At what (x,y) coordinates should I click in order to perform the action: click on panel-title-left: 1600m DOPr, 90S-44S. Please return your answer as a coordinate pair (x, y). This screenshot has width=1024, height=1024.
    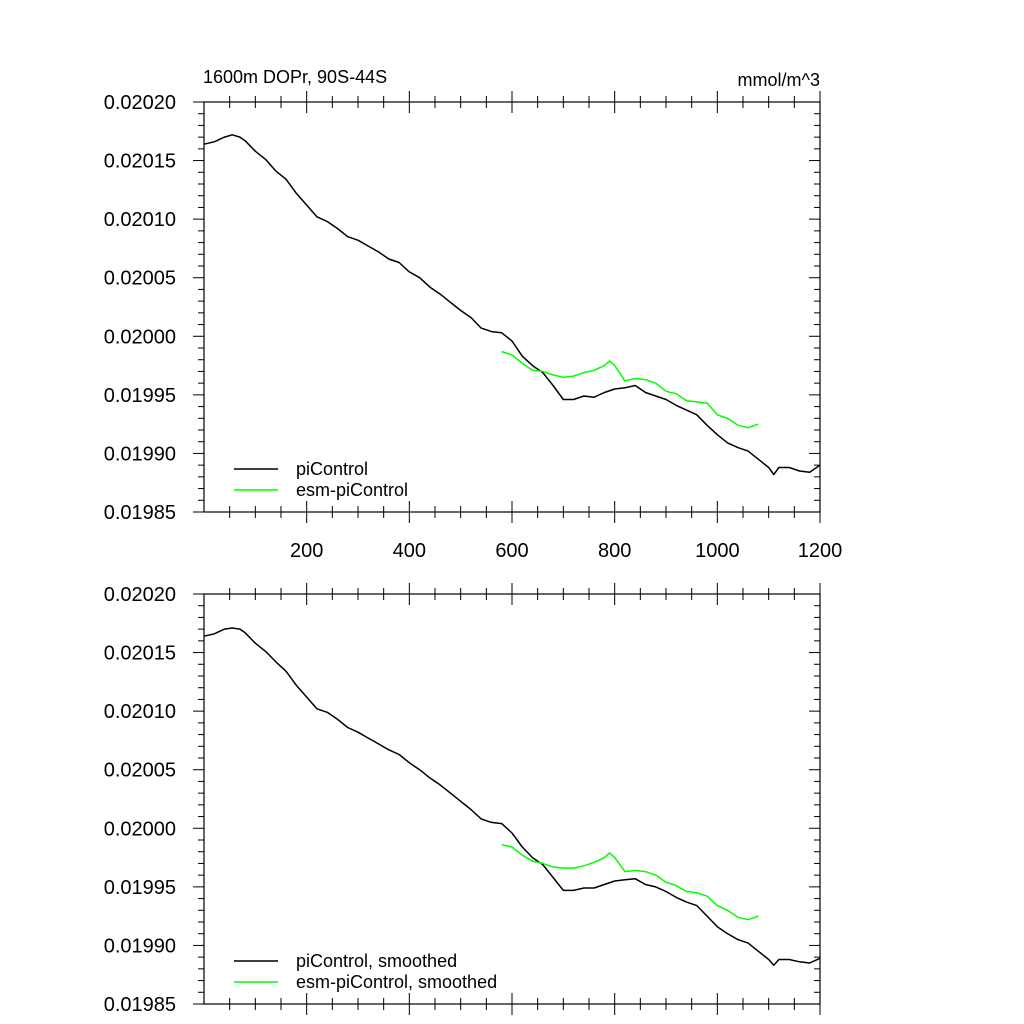
    Looking at the image, I should click on (295, 77).